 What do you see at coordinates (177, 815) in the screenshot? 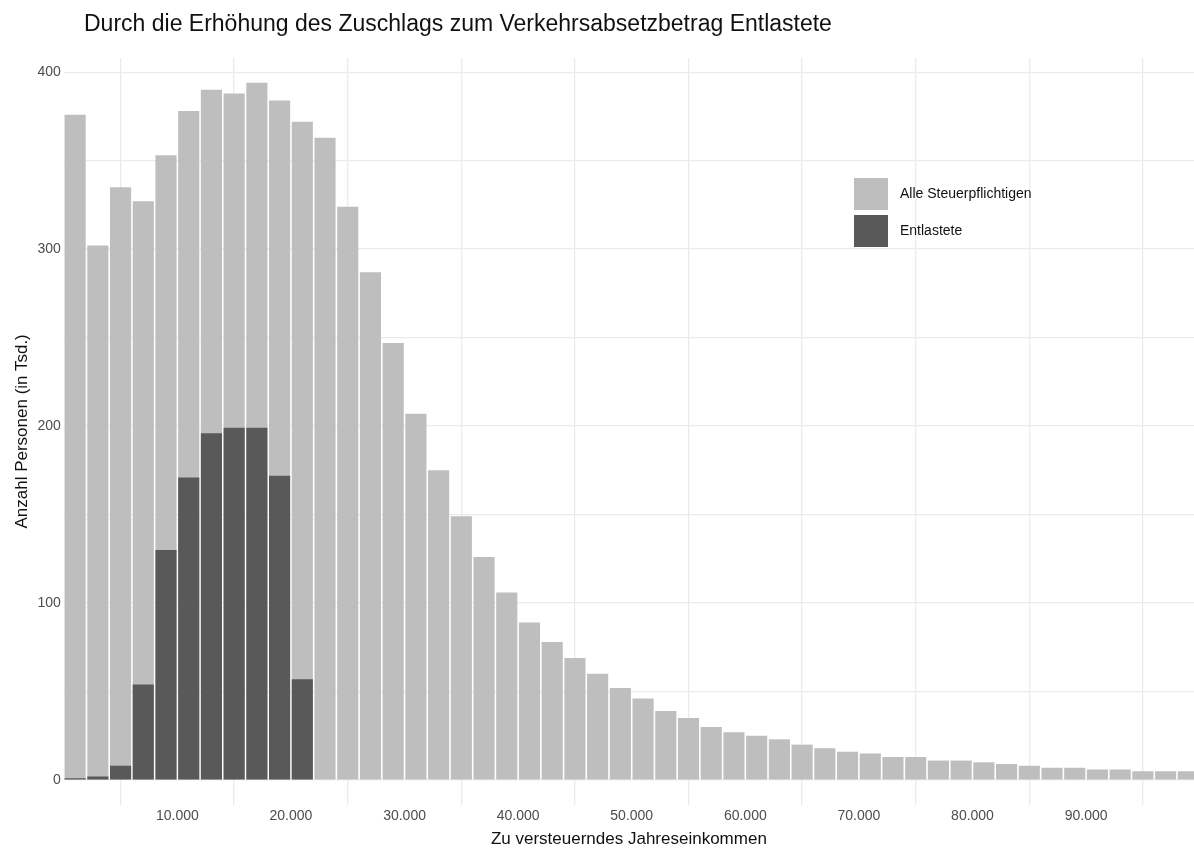
I see `x-tick-label: 10.000` at bounding box center [177, 815].